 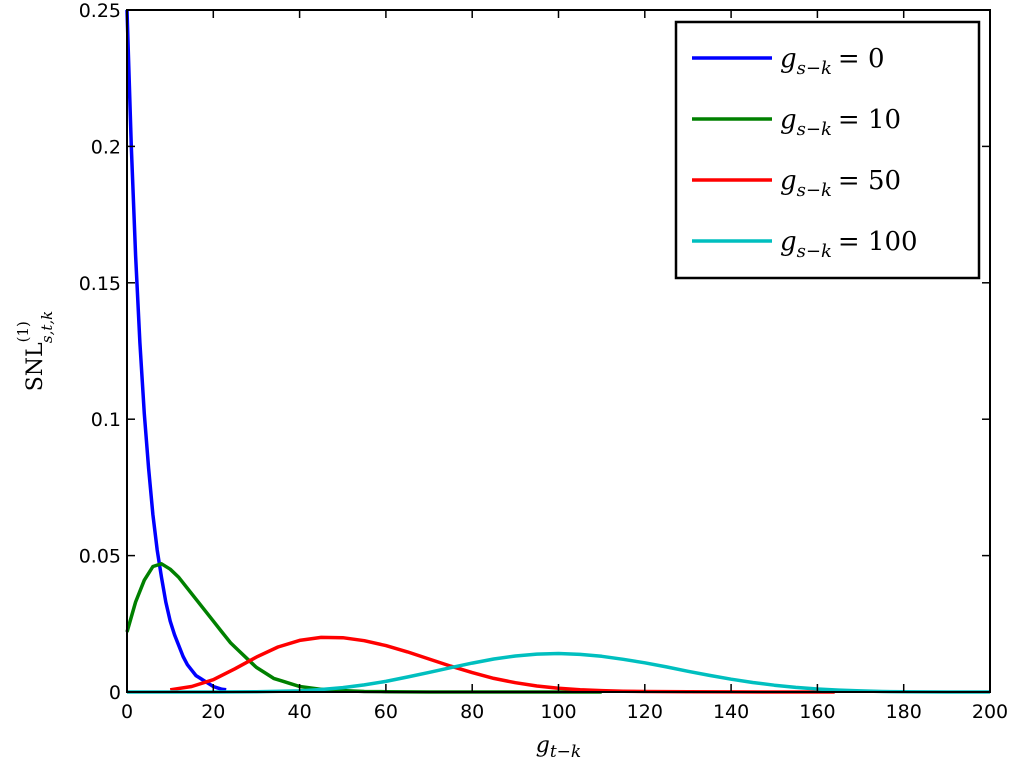 I want to click on x-tick-label: 120, so click(x=645, y=712).